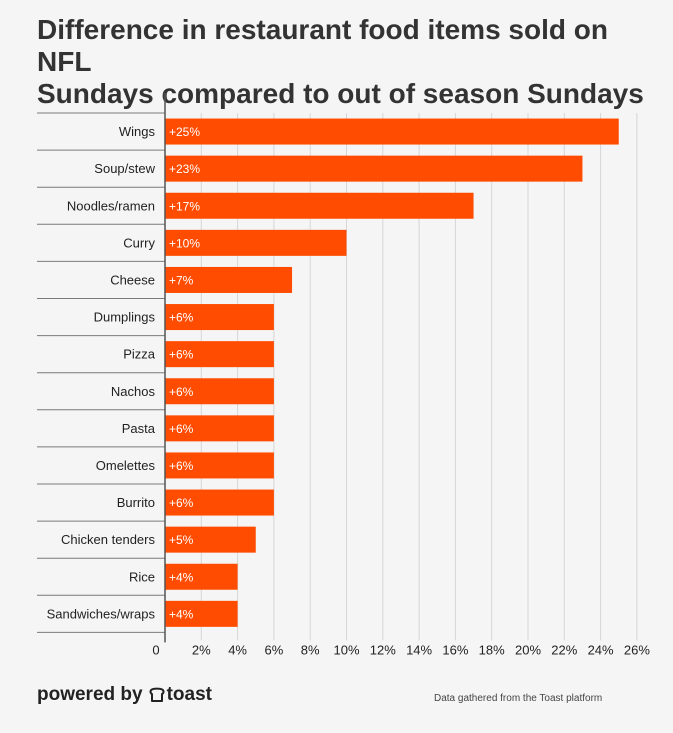 This screenshot has height=733, width=673. Describe the element at coordinates (189, 694) in the screenshot. I see `toast-brand-text: toast` at that location.